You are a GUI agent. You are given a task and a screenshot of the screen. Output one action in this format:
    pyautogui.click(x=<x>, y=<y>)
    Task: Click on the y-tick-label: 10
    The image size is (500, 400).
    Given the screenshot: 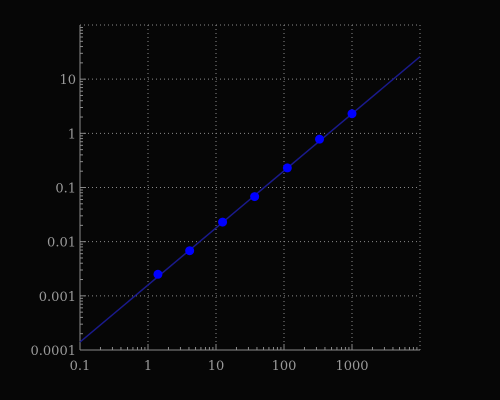 What is the action you would take?
    pyautogui.click(x=67, y=80)
    